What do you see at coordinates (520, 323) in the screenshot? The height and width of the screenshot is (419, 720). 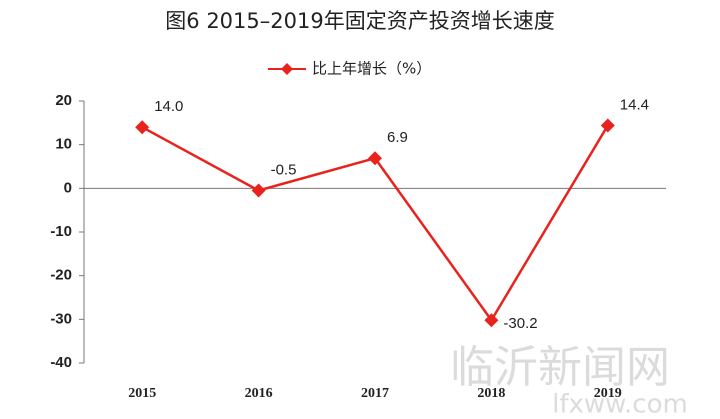 I see `data-label: -30.2` at bounding box center [520, 323].